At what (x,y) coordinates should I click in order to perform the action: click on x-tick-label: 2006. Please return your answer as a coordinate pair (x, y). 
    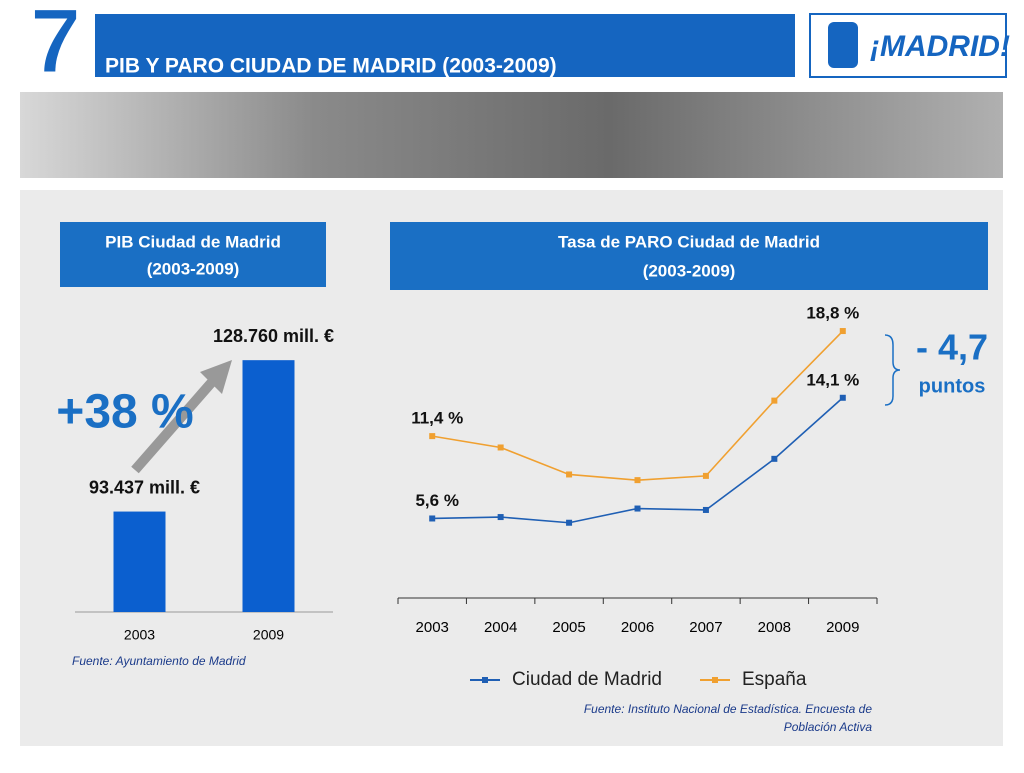
    Looking at the image, I should click on (637, 627).